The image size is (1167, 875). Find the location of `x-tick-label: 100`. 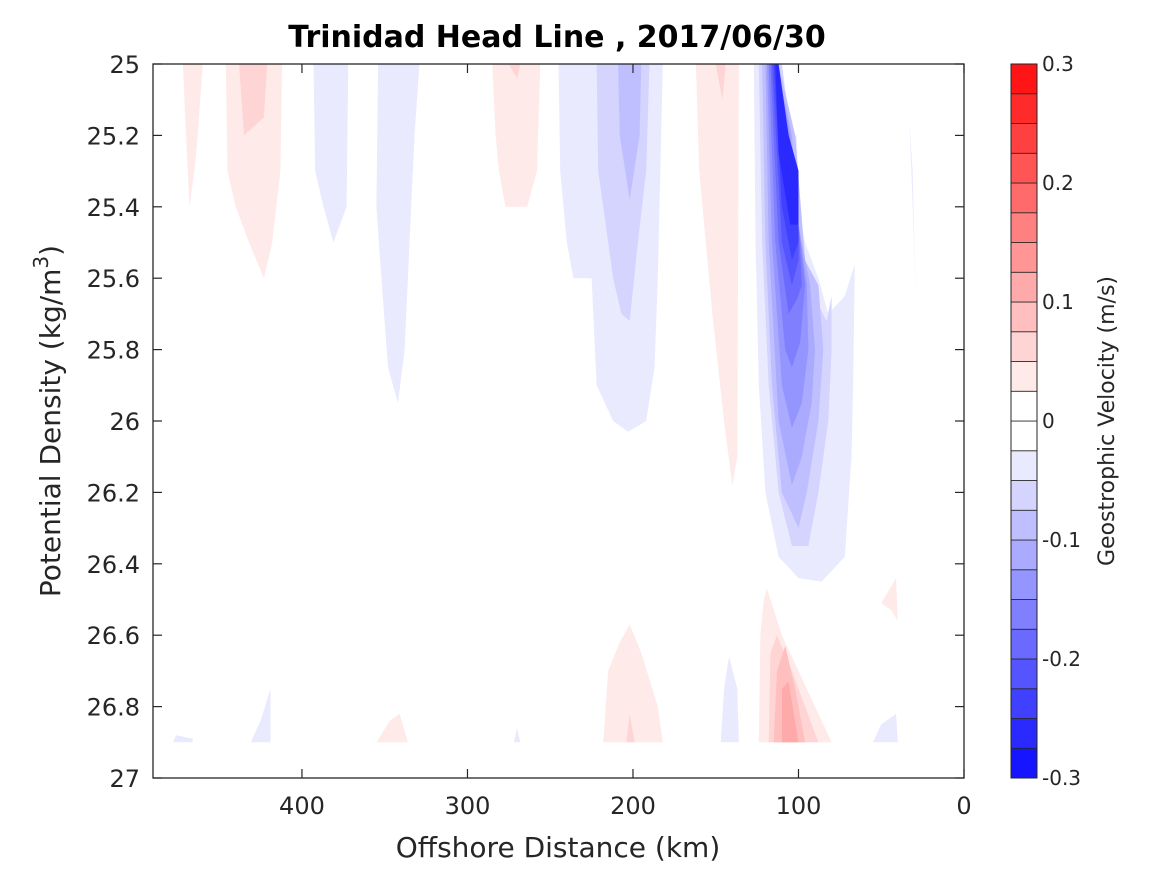

x-tick-label: 100 is located at coordinates (799, 806).